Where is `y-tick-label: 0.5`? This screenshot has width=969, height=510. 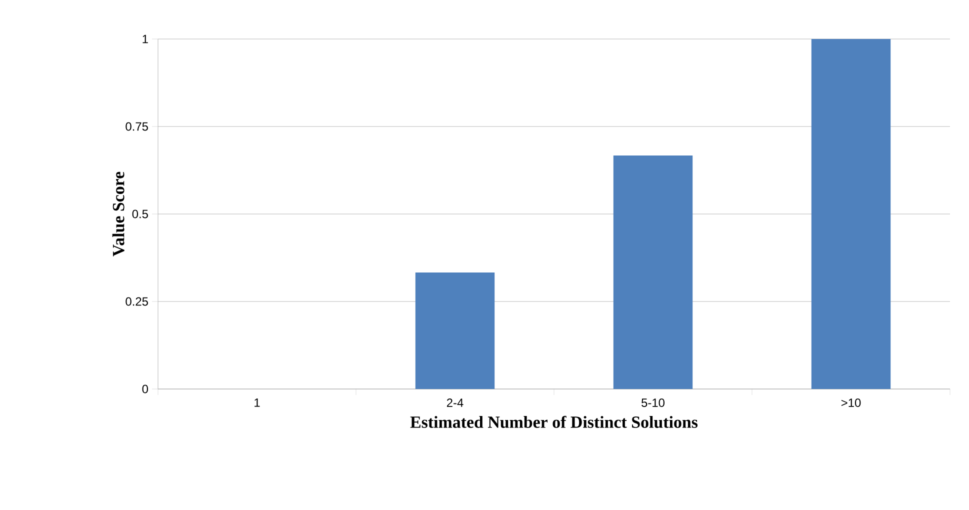 y-tick-label: 0.5 is located at coordinates (140, 214).